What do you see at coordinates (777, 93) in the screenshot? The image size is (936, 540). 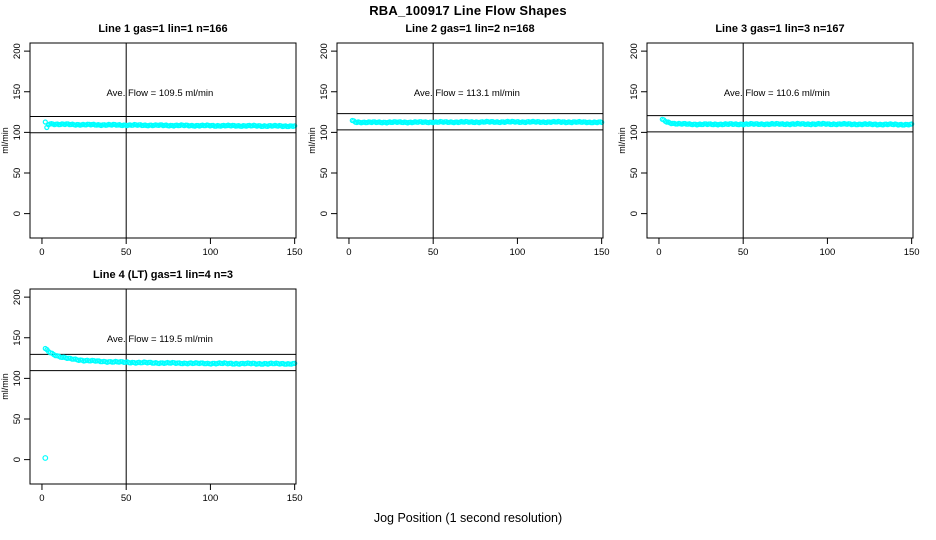 I see `ave-flow-annotation: Ave. Flow = 110.6 ml/min` at bounding box center [777, 93].